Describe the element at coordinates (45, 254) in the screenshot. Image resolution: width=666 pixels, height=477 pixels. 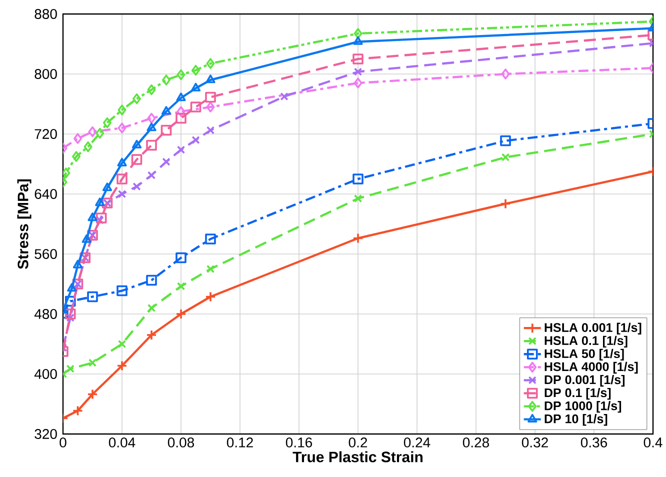
I see `y-tick-label: 560` at that location.